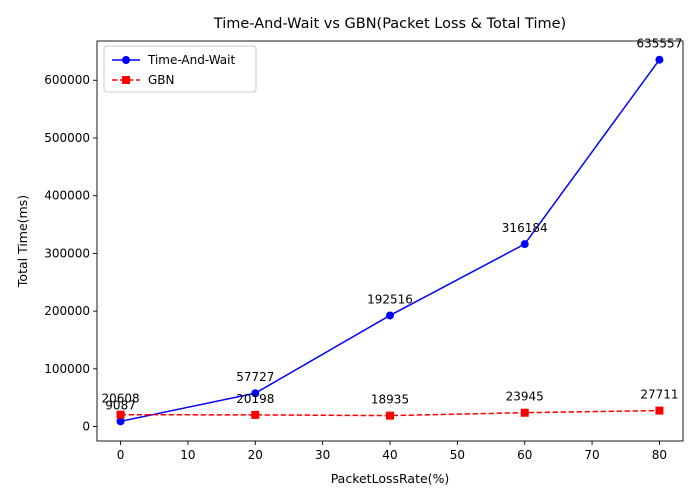 This screenshot has width=700, height=504. Describe the element at coordinates (255, 455) in the screenshot. I see `x-tick-label: 20` at that location.